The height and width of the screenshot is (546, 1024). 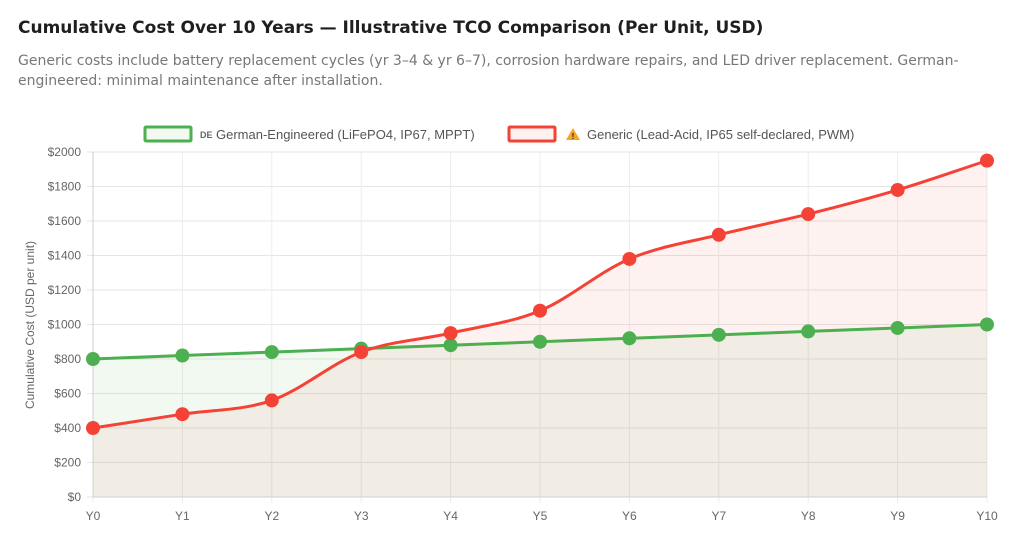 I want to click on y-tick-label: $1000, so click(x=65, y=325).